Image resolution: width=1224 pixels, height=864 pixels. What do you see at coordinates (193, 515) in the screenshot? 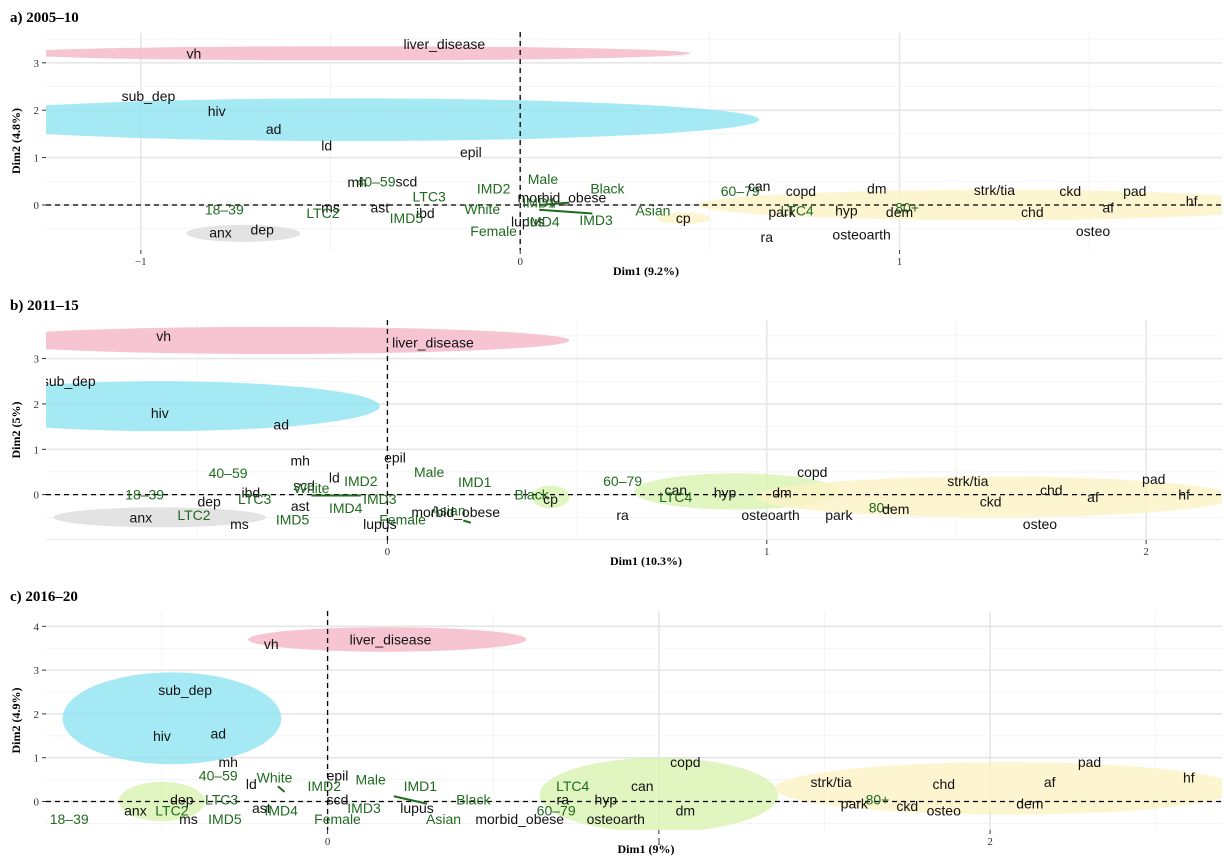
I see `point-label: LTC2` at bounding box center [193, 515].